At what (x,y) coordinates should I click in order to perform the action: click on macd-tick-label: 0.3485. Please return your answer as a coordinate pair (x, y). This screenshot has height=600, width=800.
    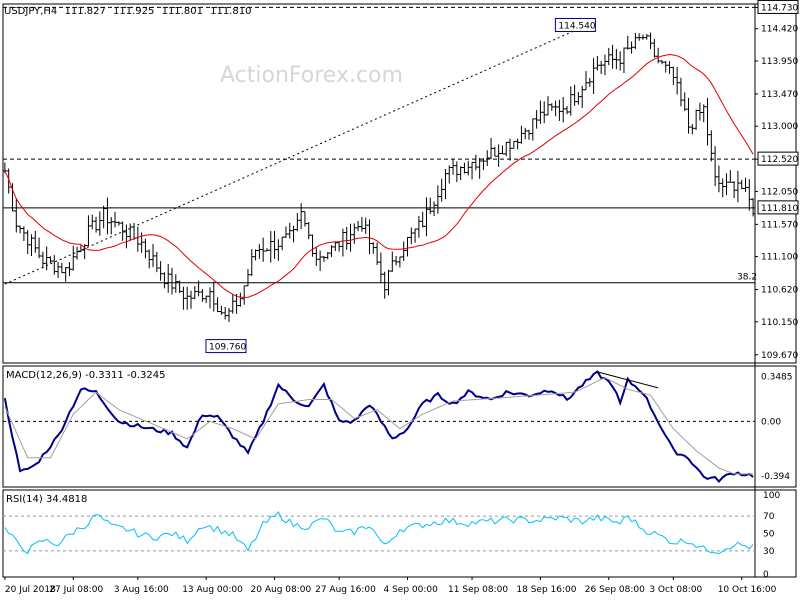
    Looking at the image, I should click on (777, 378).